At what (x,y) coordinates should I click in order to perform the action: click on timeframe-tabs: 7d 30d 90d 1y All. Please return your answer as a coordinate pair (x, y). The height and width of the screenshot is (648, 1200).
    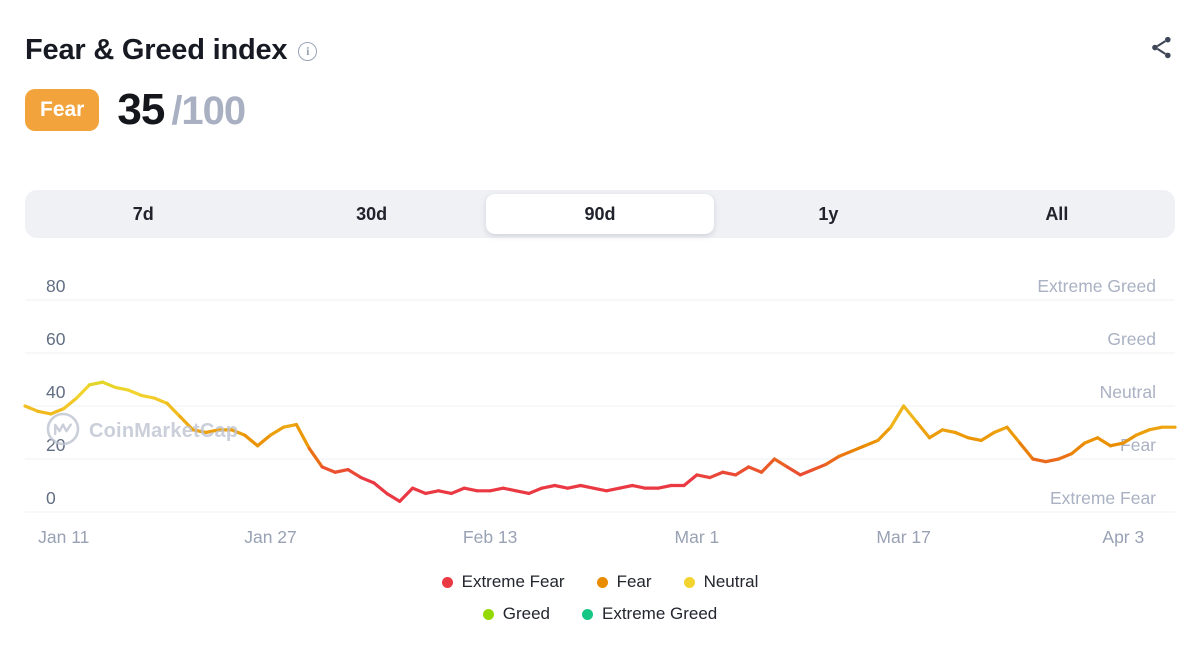
    Looking at the image, I should click on (600, 214).